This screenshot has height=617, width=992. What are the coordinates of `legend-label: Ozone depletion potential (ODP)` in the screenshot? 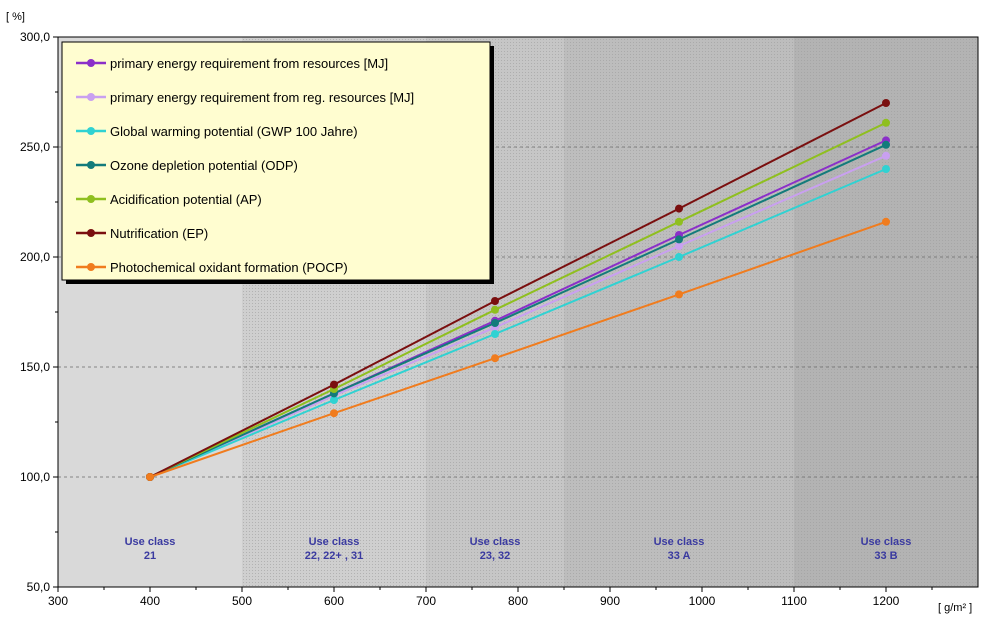 It's located at (204, 165).